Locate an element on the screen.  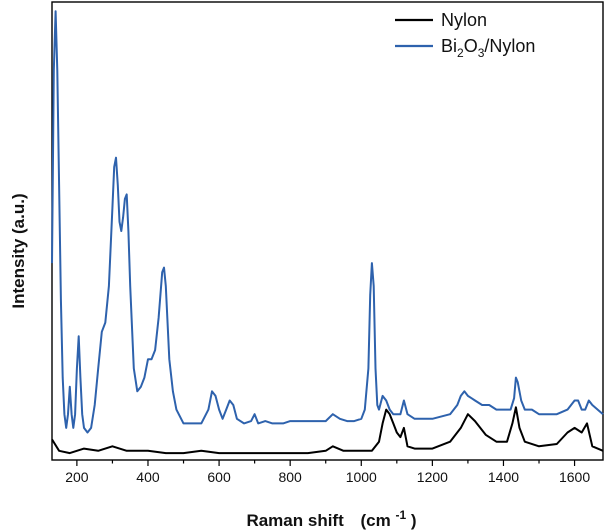
x-axis-title: Raman shift (cm -1 ) is located at coordinates (331, 517).